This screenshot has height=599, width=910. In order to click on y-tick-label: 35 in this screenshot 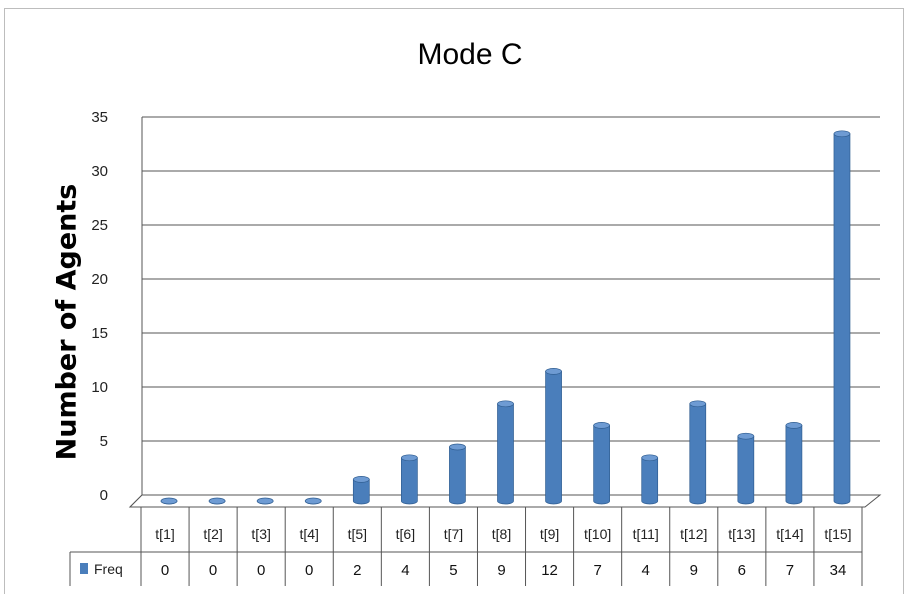, I will do `click(99, 117)`.